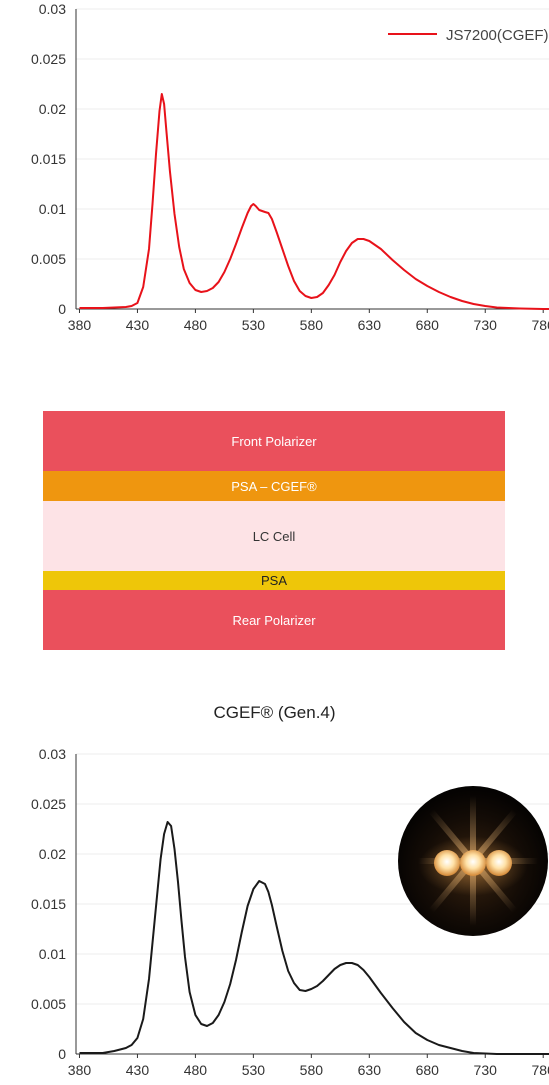 The image size is (549, 1085). What do you see at coordinates (497, 35) in the screenshot?
I see `legend-label: JS7200(CGEF)` at bounding box center [497, 35].